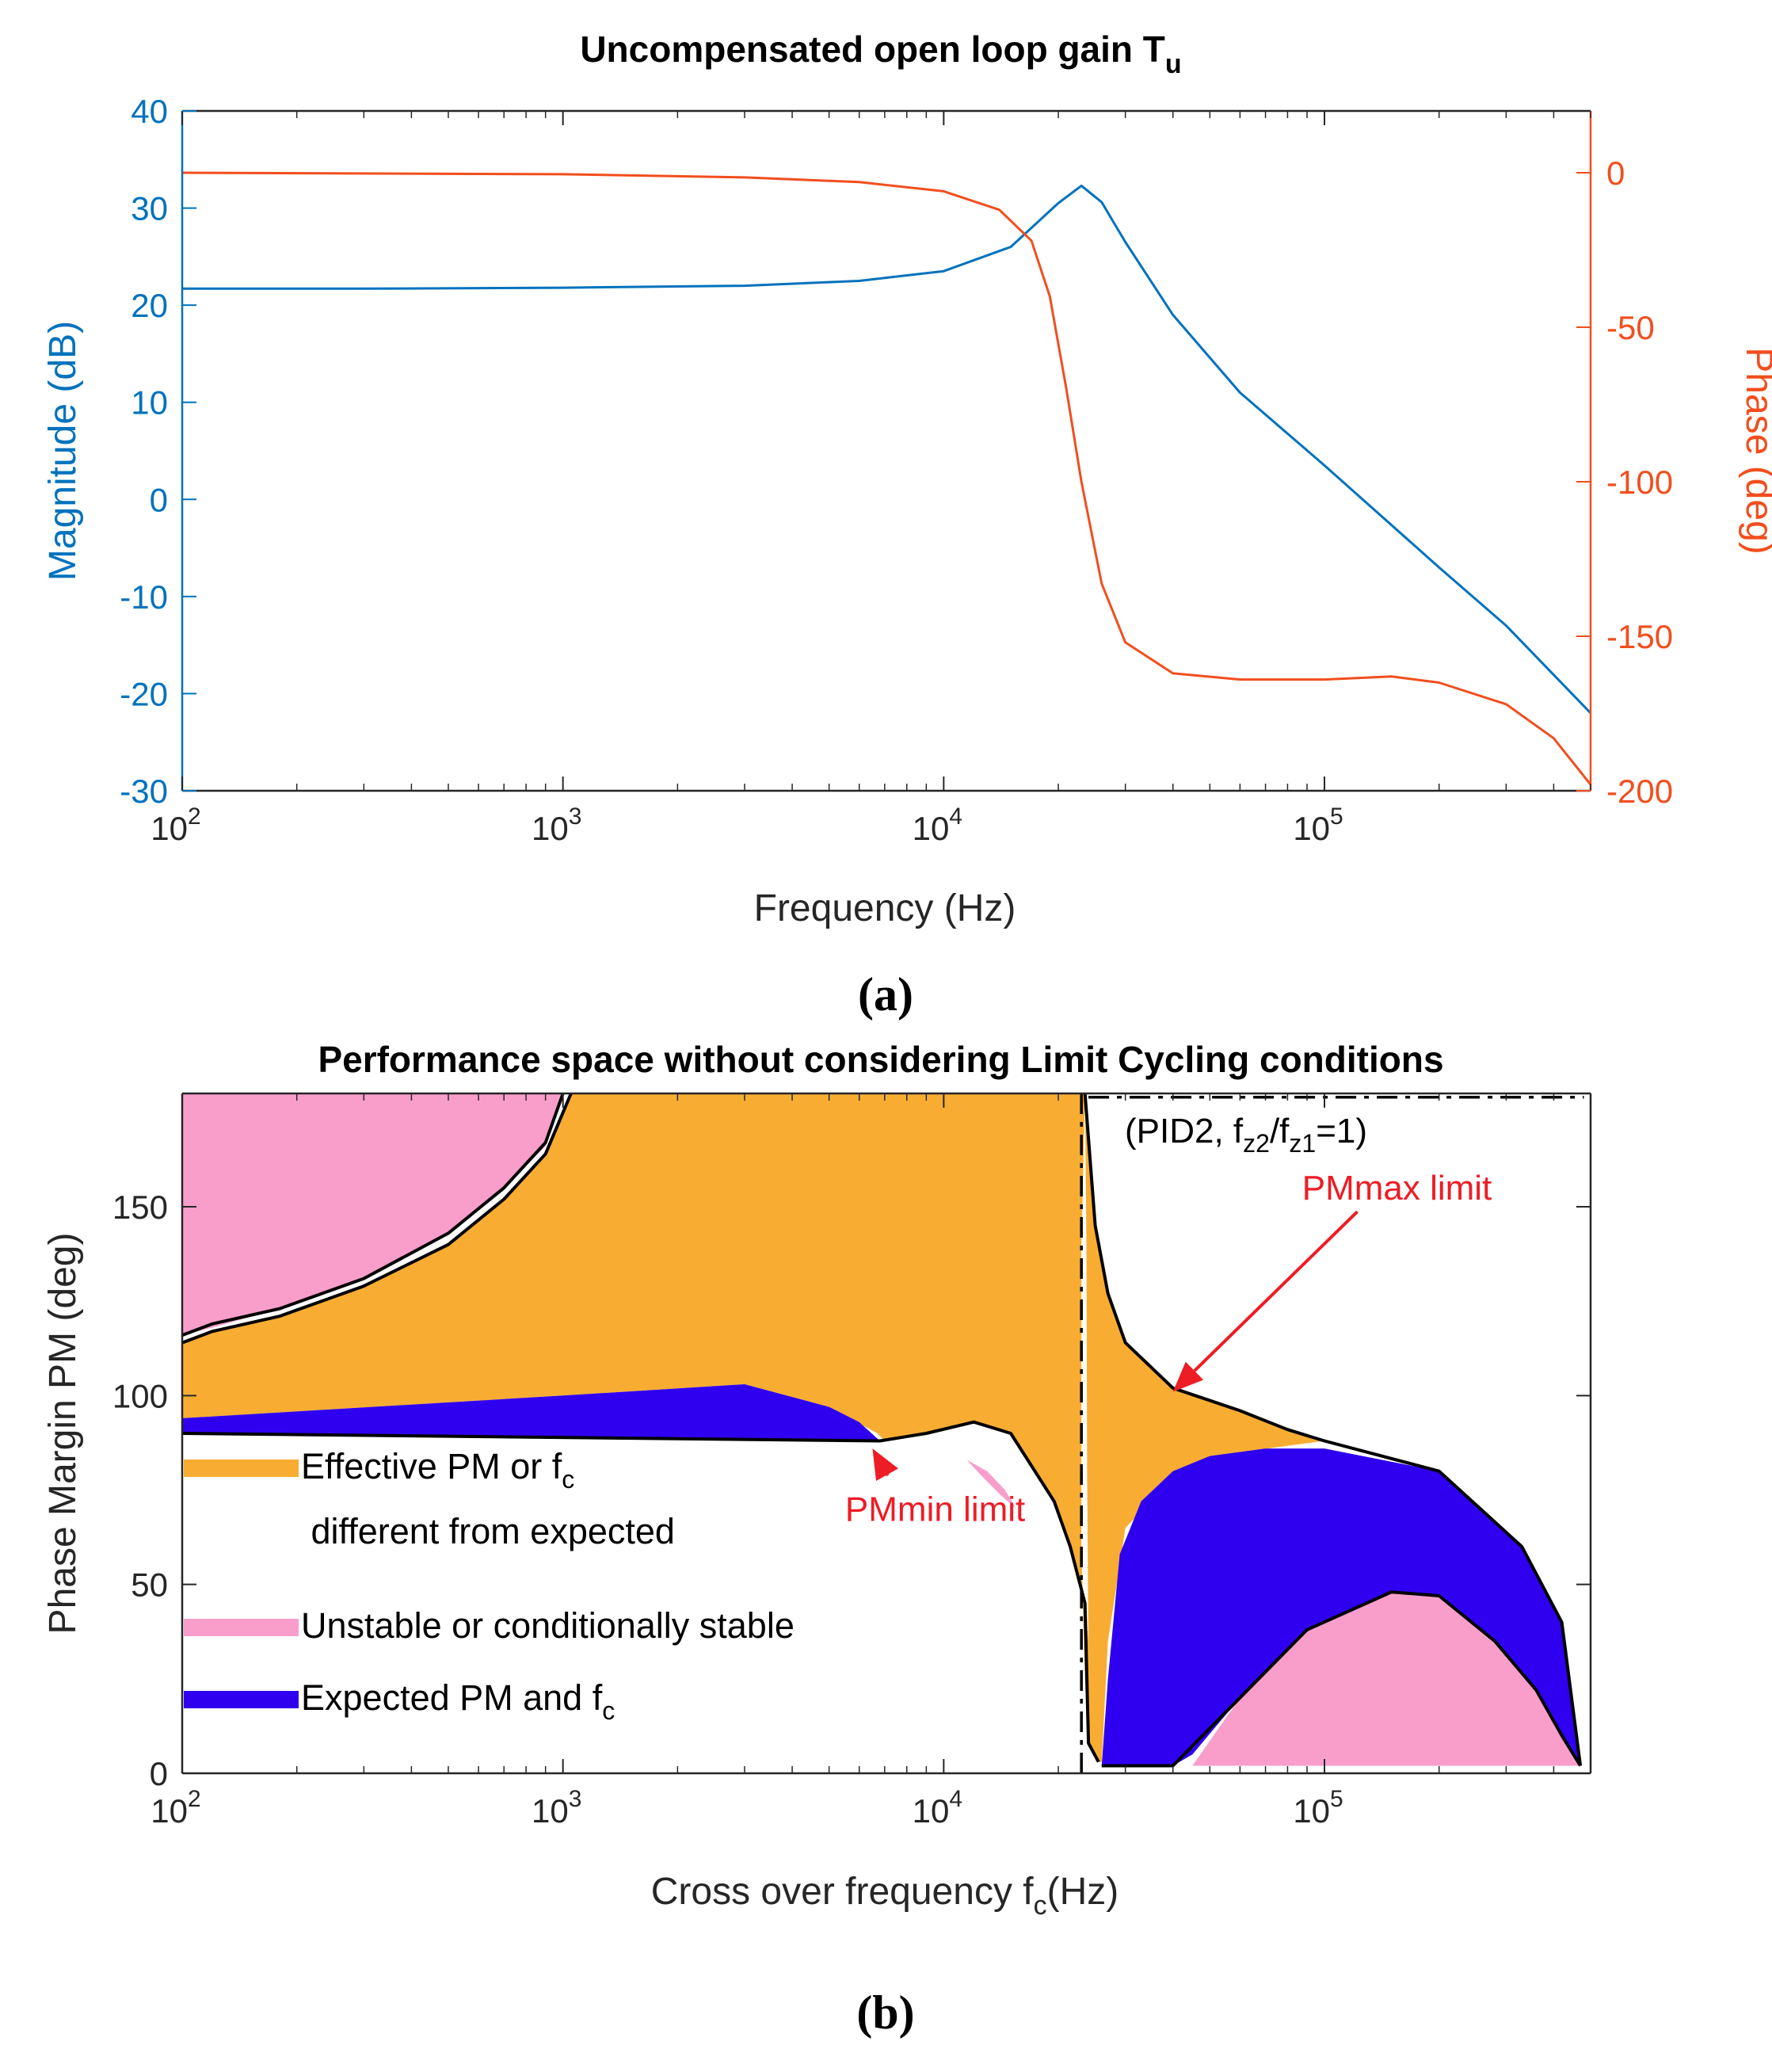 This screenshot has width=1772, height=2072. What do you see at coordinates (140, 1207) in the screenshot?
I see `performance-y-tick-label: 150` at bounding box center [140, 1207].